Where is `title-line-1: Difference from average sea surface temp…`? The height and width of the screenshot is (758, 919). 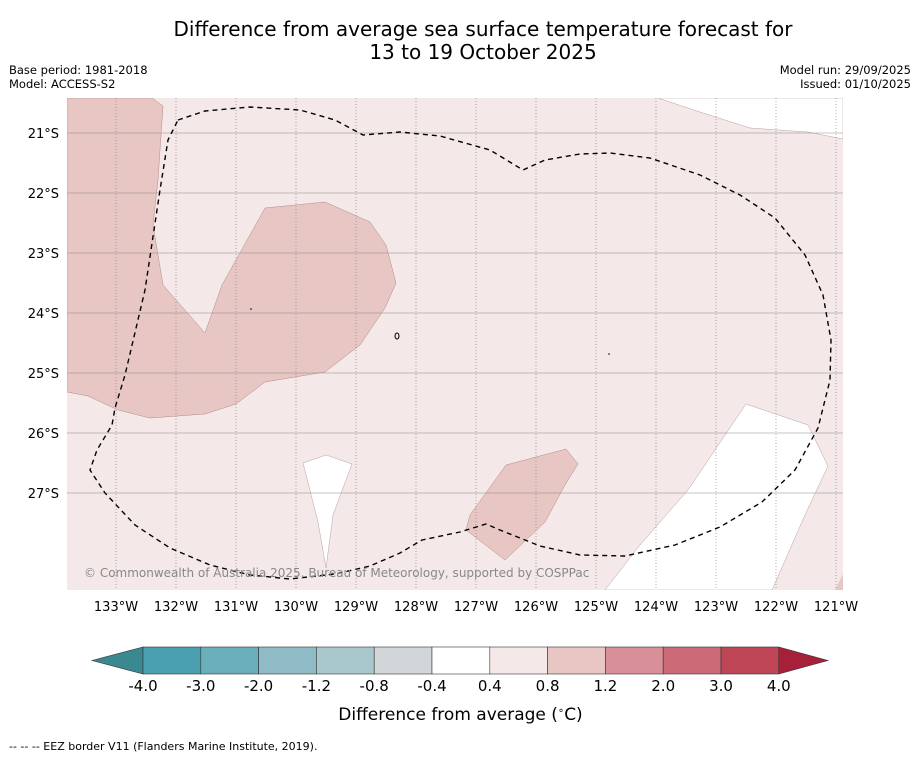 title-line-1: Difference from average sea surface temp… is located at coordinates (483, 29).